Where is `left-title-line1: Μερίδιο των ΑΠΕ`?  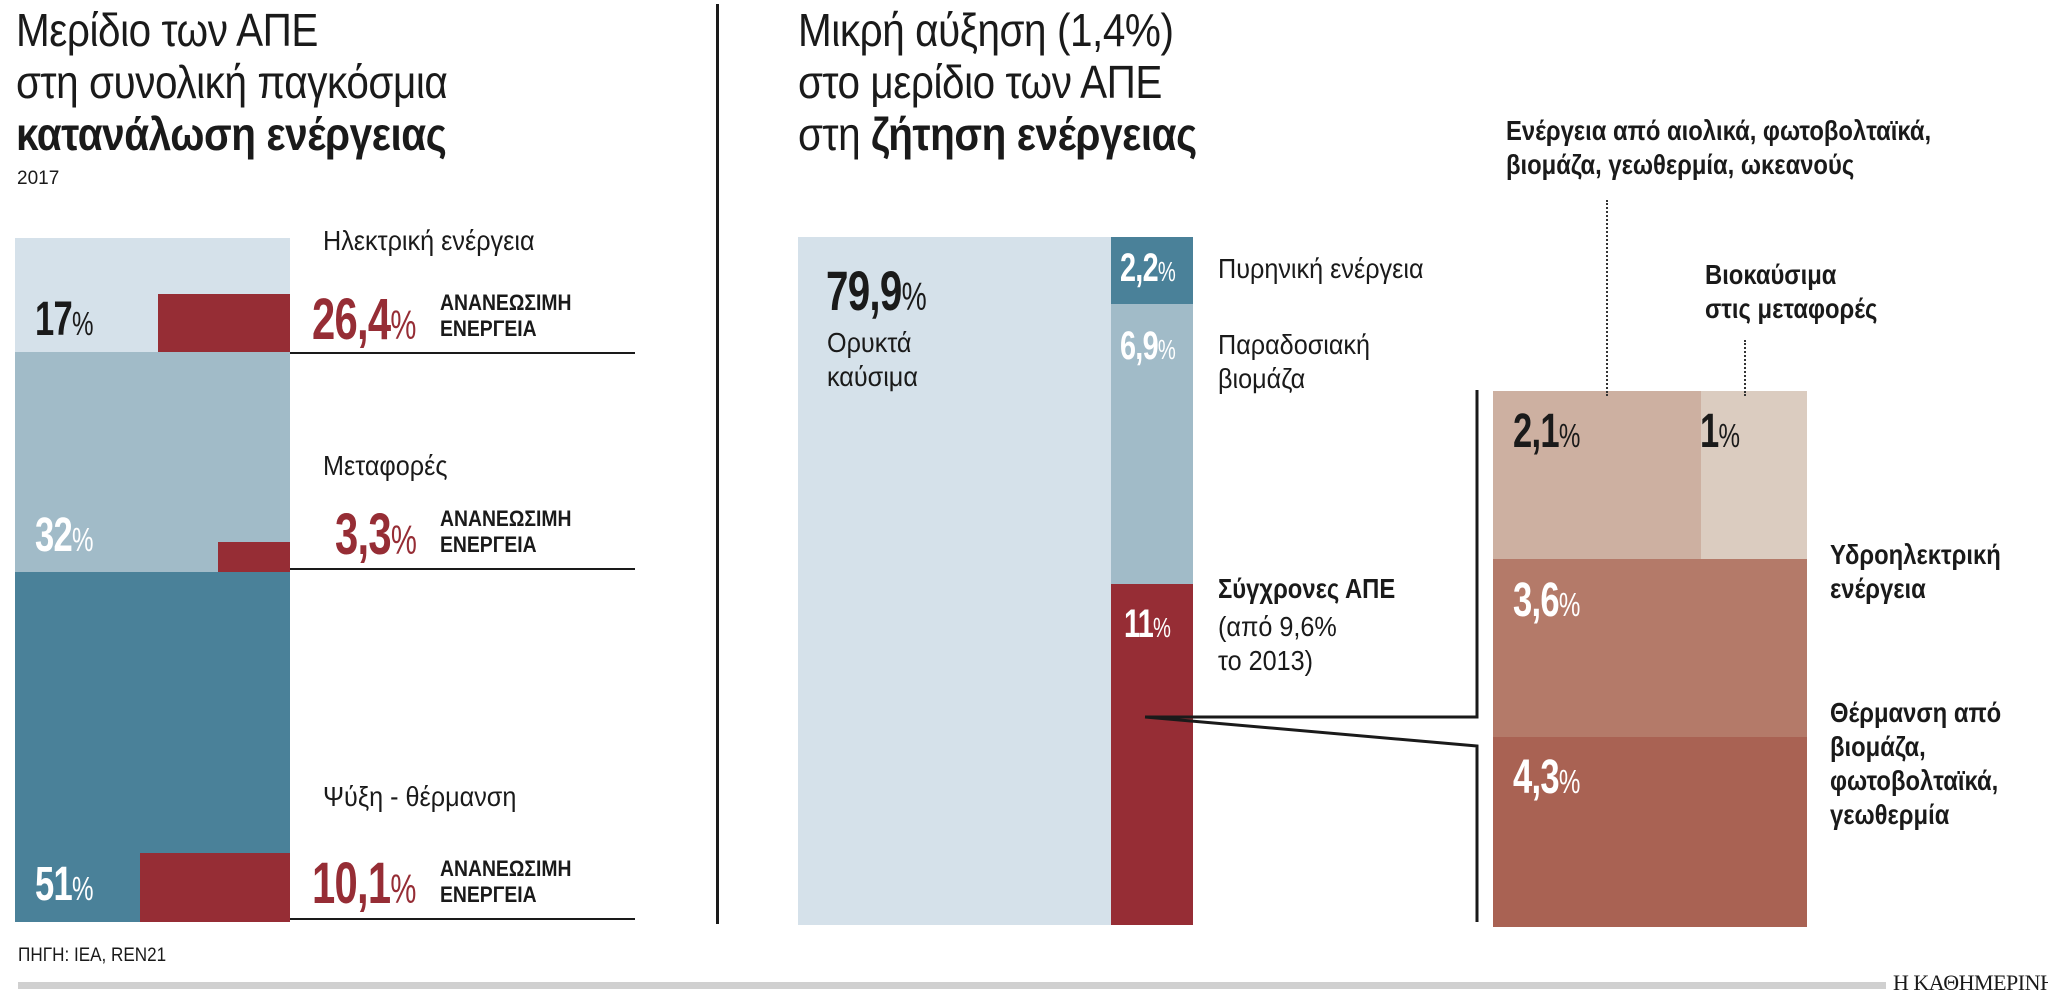 left-title-line1: Μερίδιο των ΑΠΕ is located at coordinates (167, 30).